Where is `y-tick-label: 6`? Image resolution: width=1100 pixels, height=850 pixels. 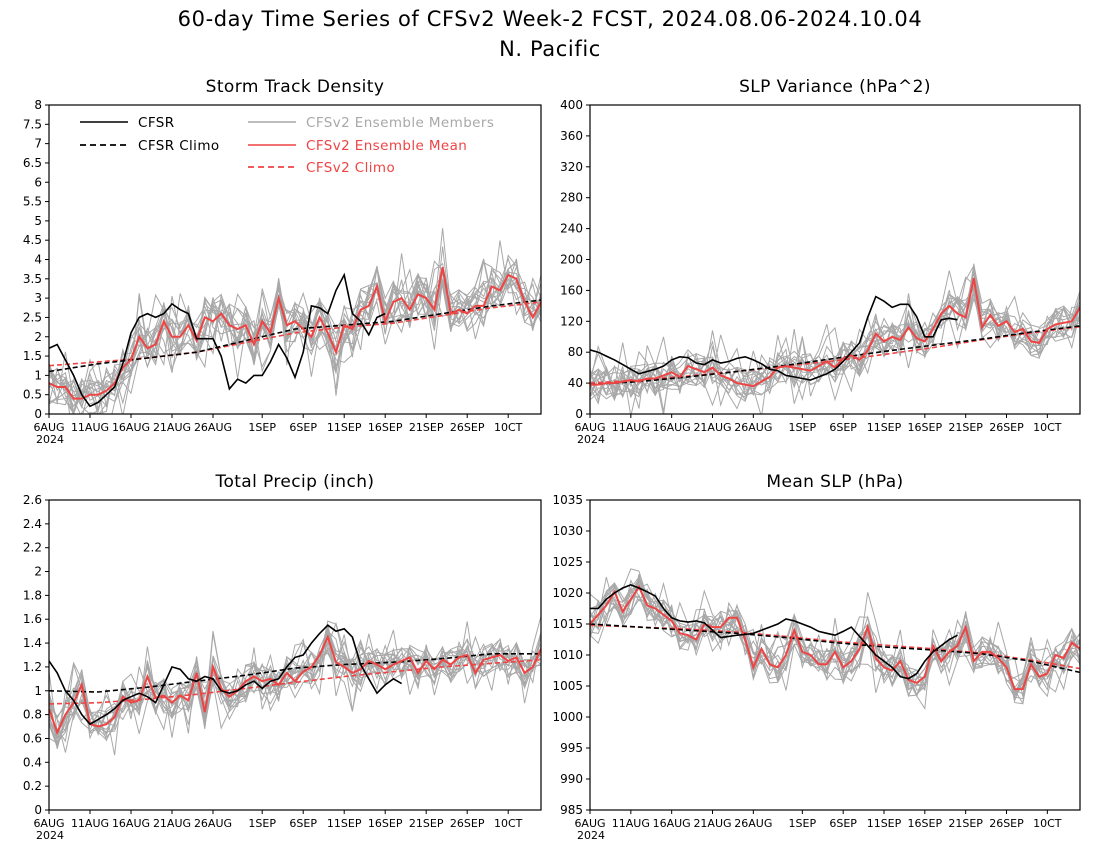 y-tick-label: 6 is located at coordinates (38, 182).